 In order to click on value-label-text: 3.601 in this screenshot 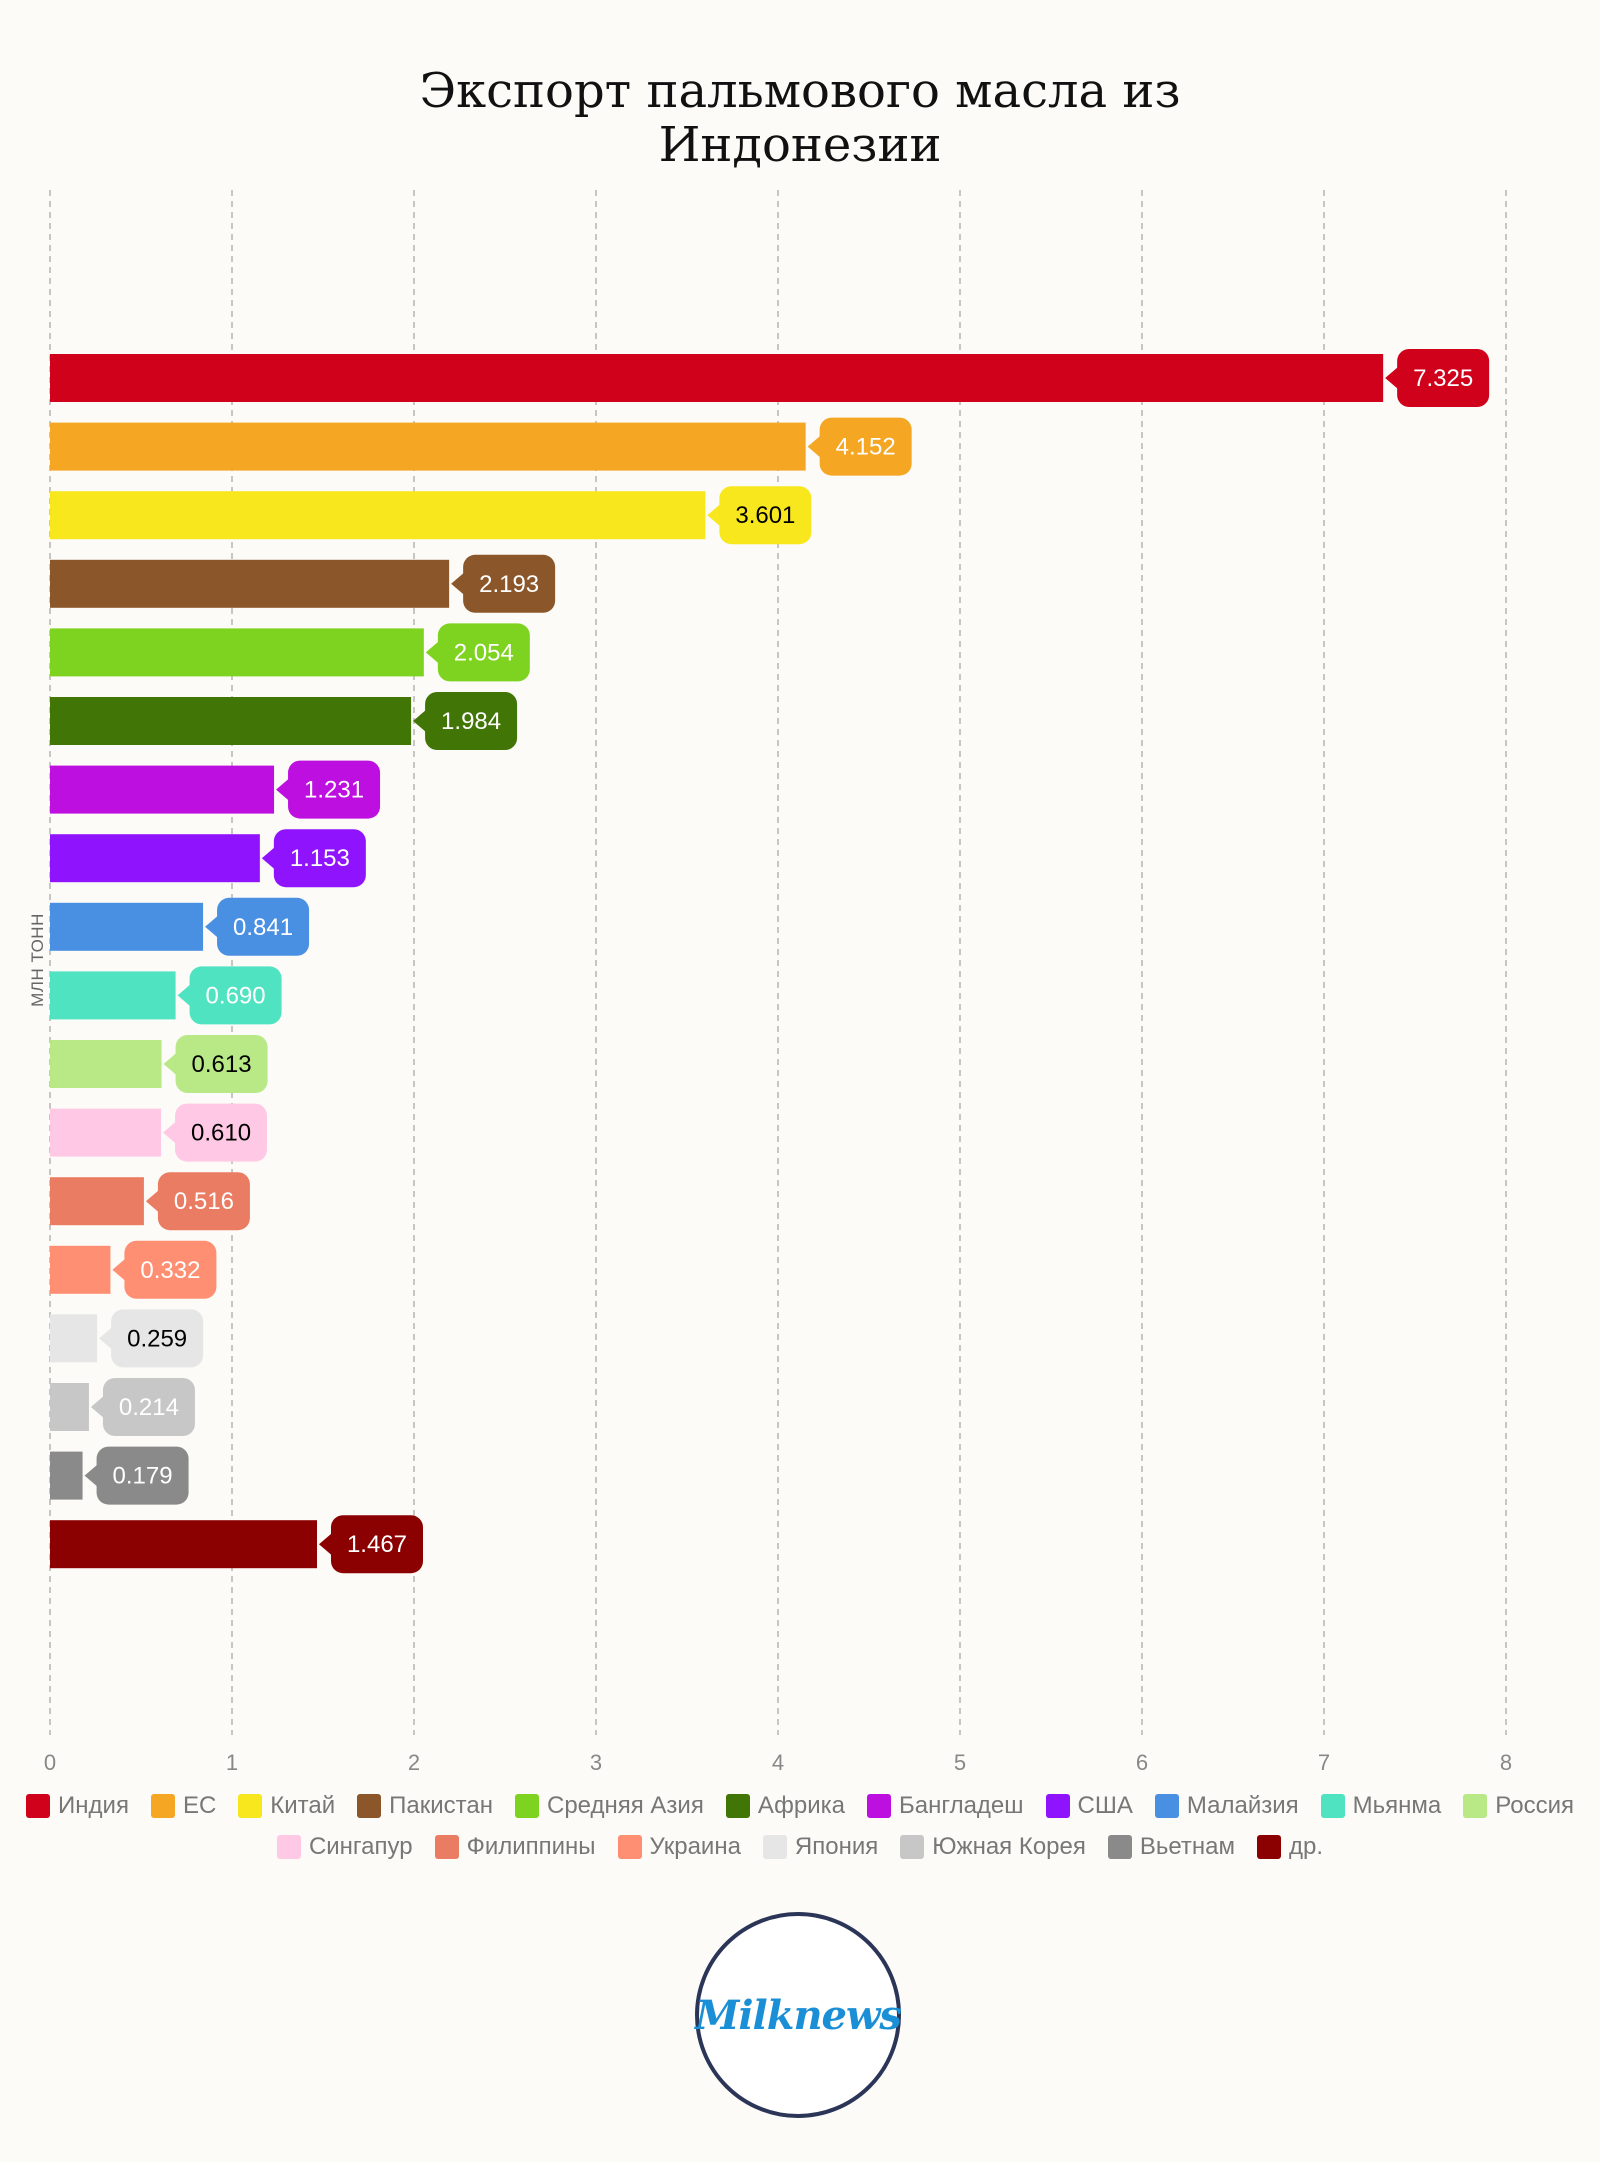, I will do `click(765, 515)`.